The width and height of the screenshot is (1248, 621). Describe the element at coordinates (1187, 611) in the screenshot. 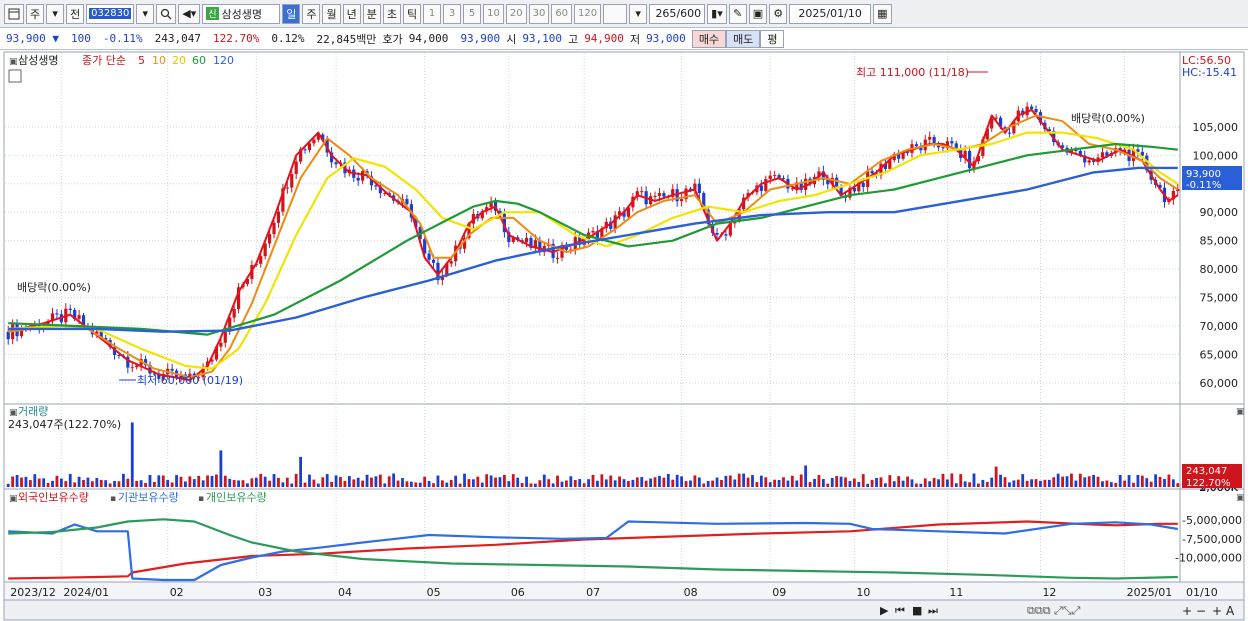

I see `zoom-in-icon: +` at that location.